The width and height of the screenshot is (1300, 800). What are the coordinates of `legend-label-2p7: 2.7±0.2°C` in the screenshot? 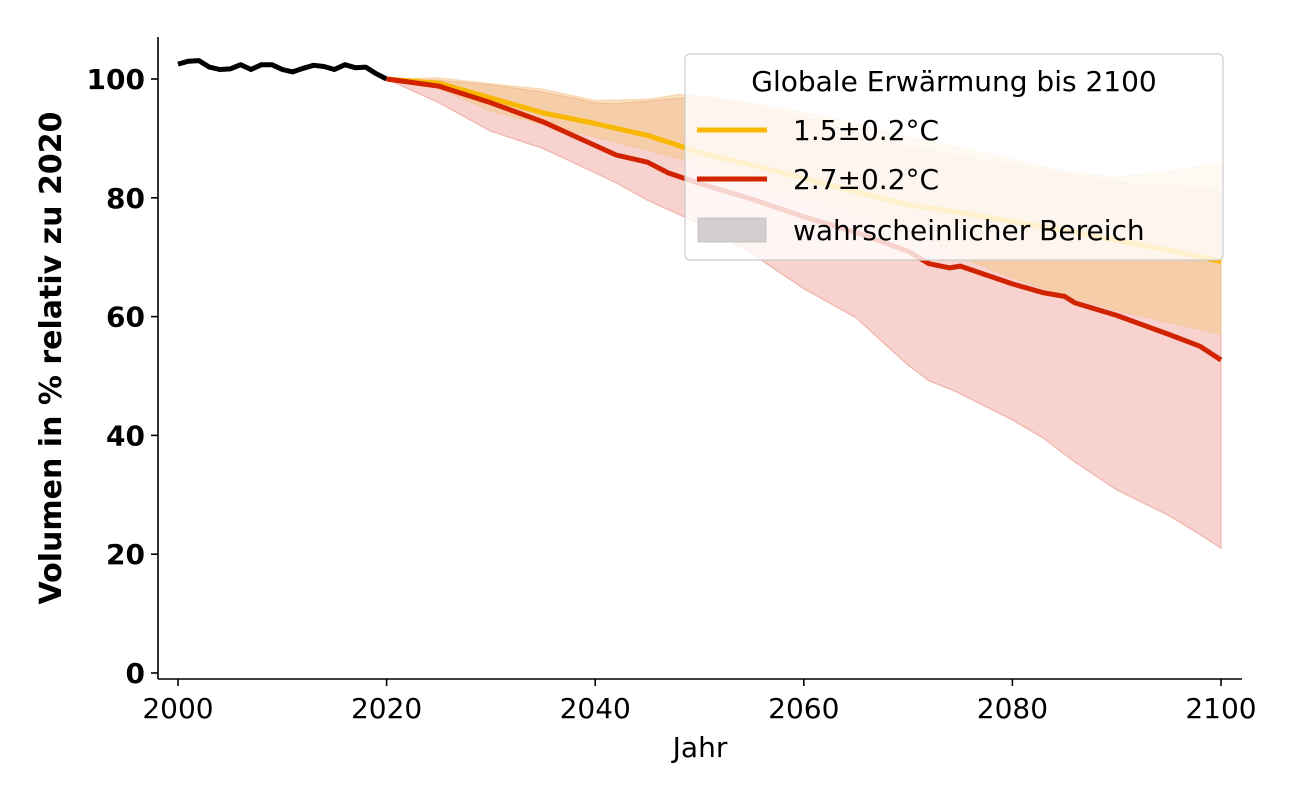 It's located at (866, 179).